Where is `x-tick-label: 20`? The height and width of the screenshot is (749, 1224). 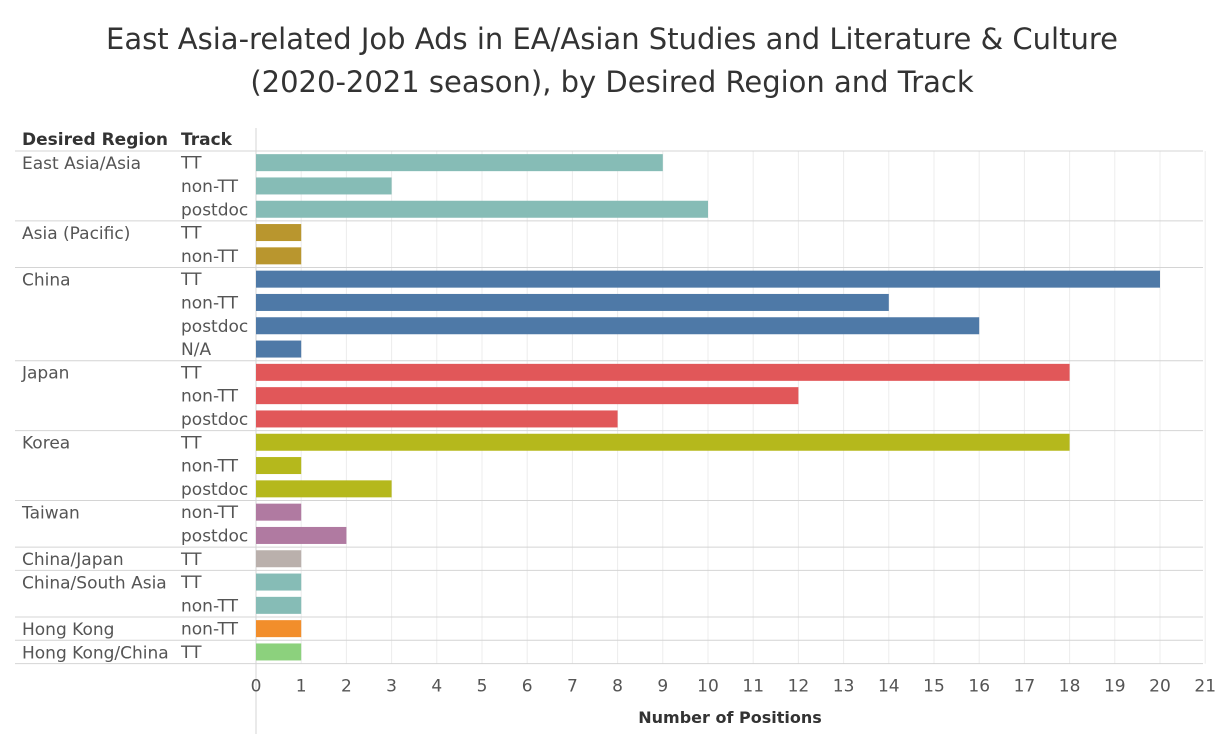 x-tick-label: 20 is located at coordinates (1160, 687).